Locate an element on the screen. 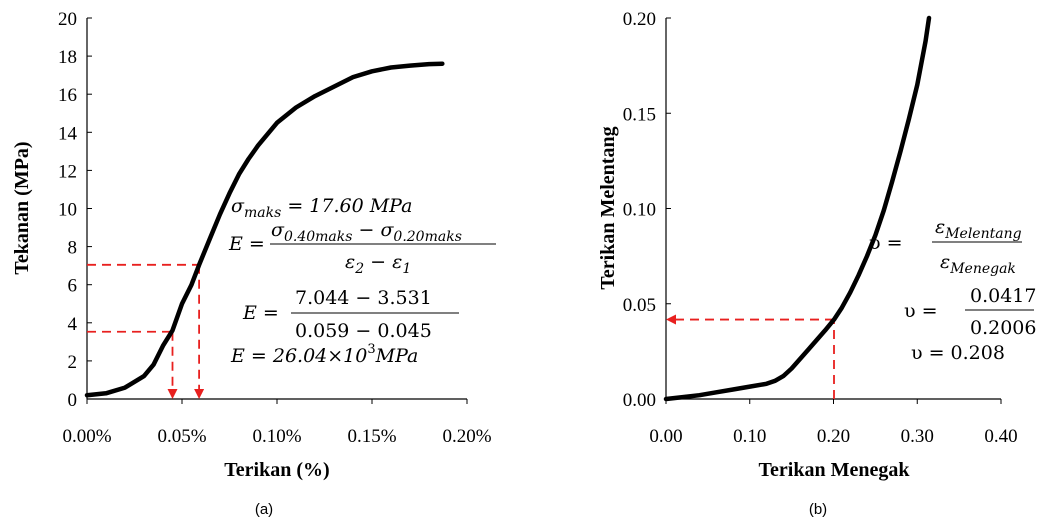 The image size is (1051, 522). nu-formula-denominator: εMenegak is located at coordinates (978, 264).